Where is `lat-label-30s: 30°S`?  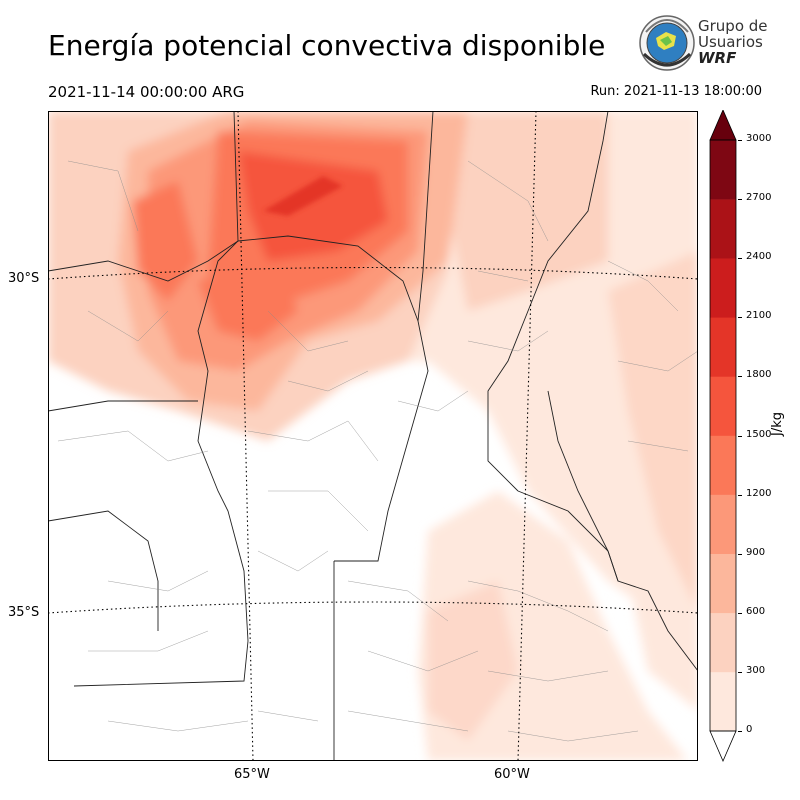 lat-label-30s: 30°S is located at coordinates (24, 278).